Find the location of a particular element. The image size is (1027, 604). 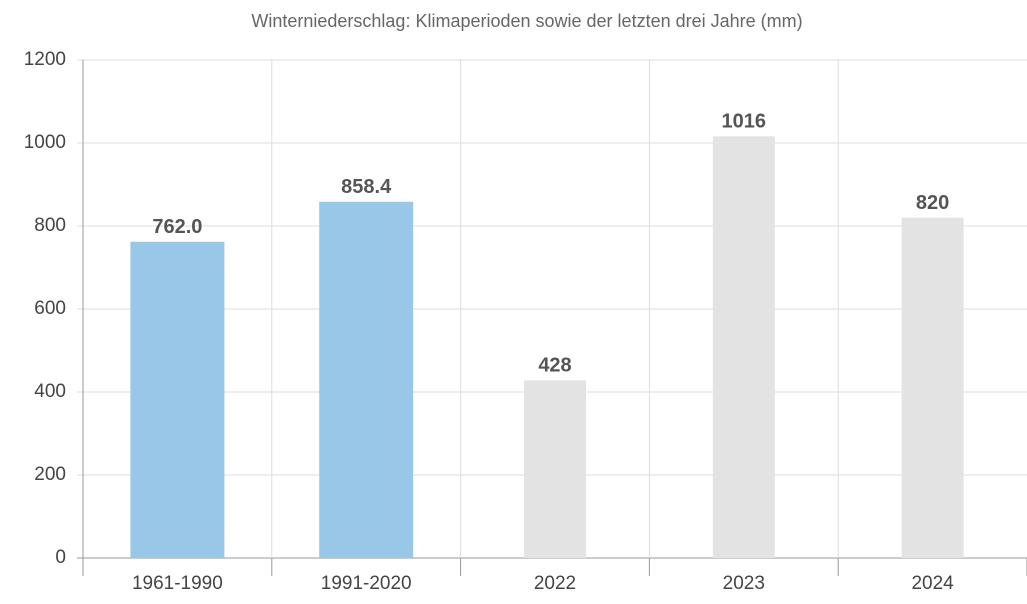

data-label: 762.0 is located at coordinates (177, 227).